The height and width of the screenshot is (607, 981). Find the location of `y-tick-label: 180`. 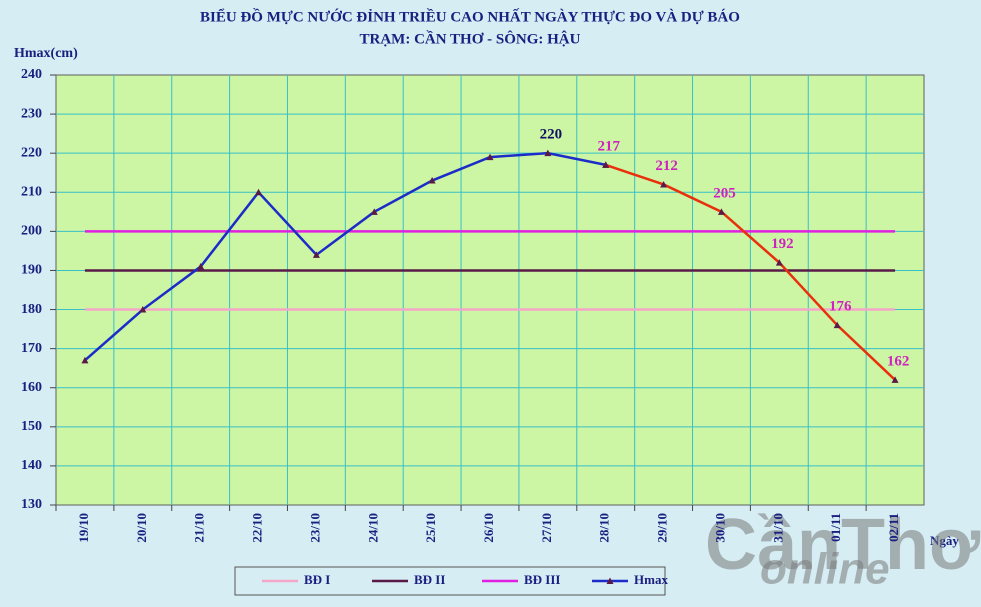

y-tick-label: 180 is located at coordinates (31, 309).